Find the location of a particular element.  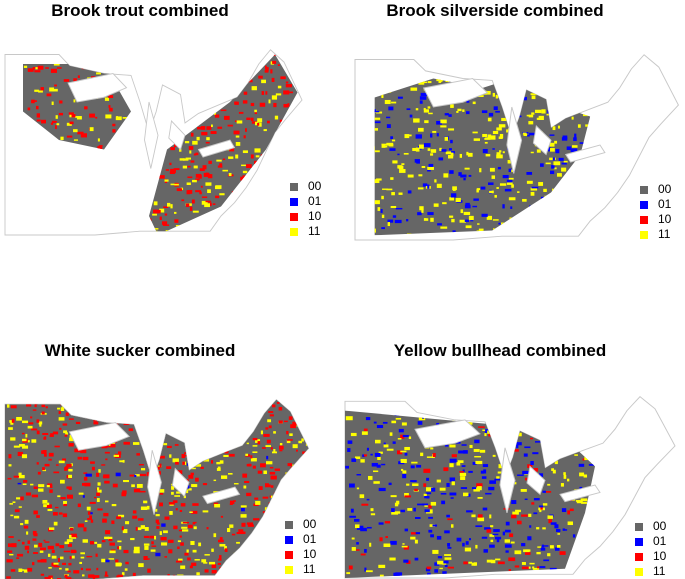

legend-swatch is located at coordinates (644, 235).